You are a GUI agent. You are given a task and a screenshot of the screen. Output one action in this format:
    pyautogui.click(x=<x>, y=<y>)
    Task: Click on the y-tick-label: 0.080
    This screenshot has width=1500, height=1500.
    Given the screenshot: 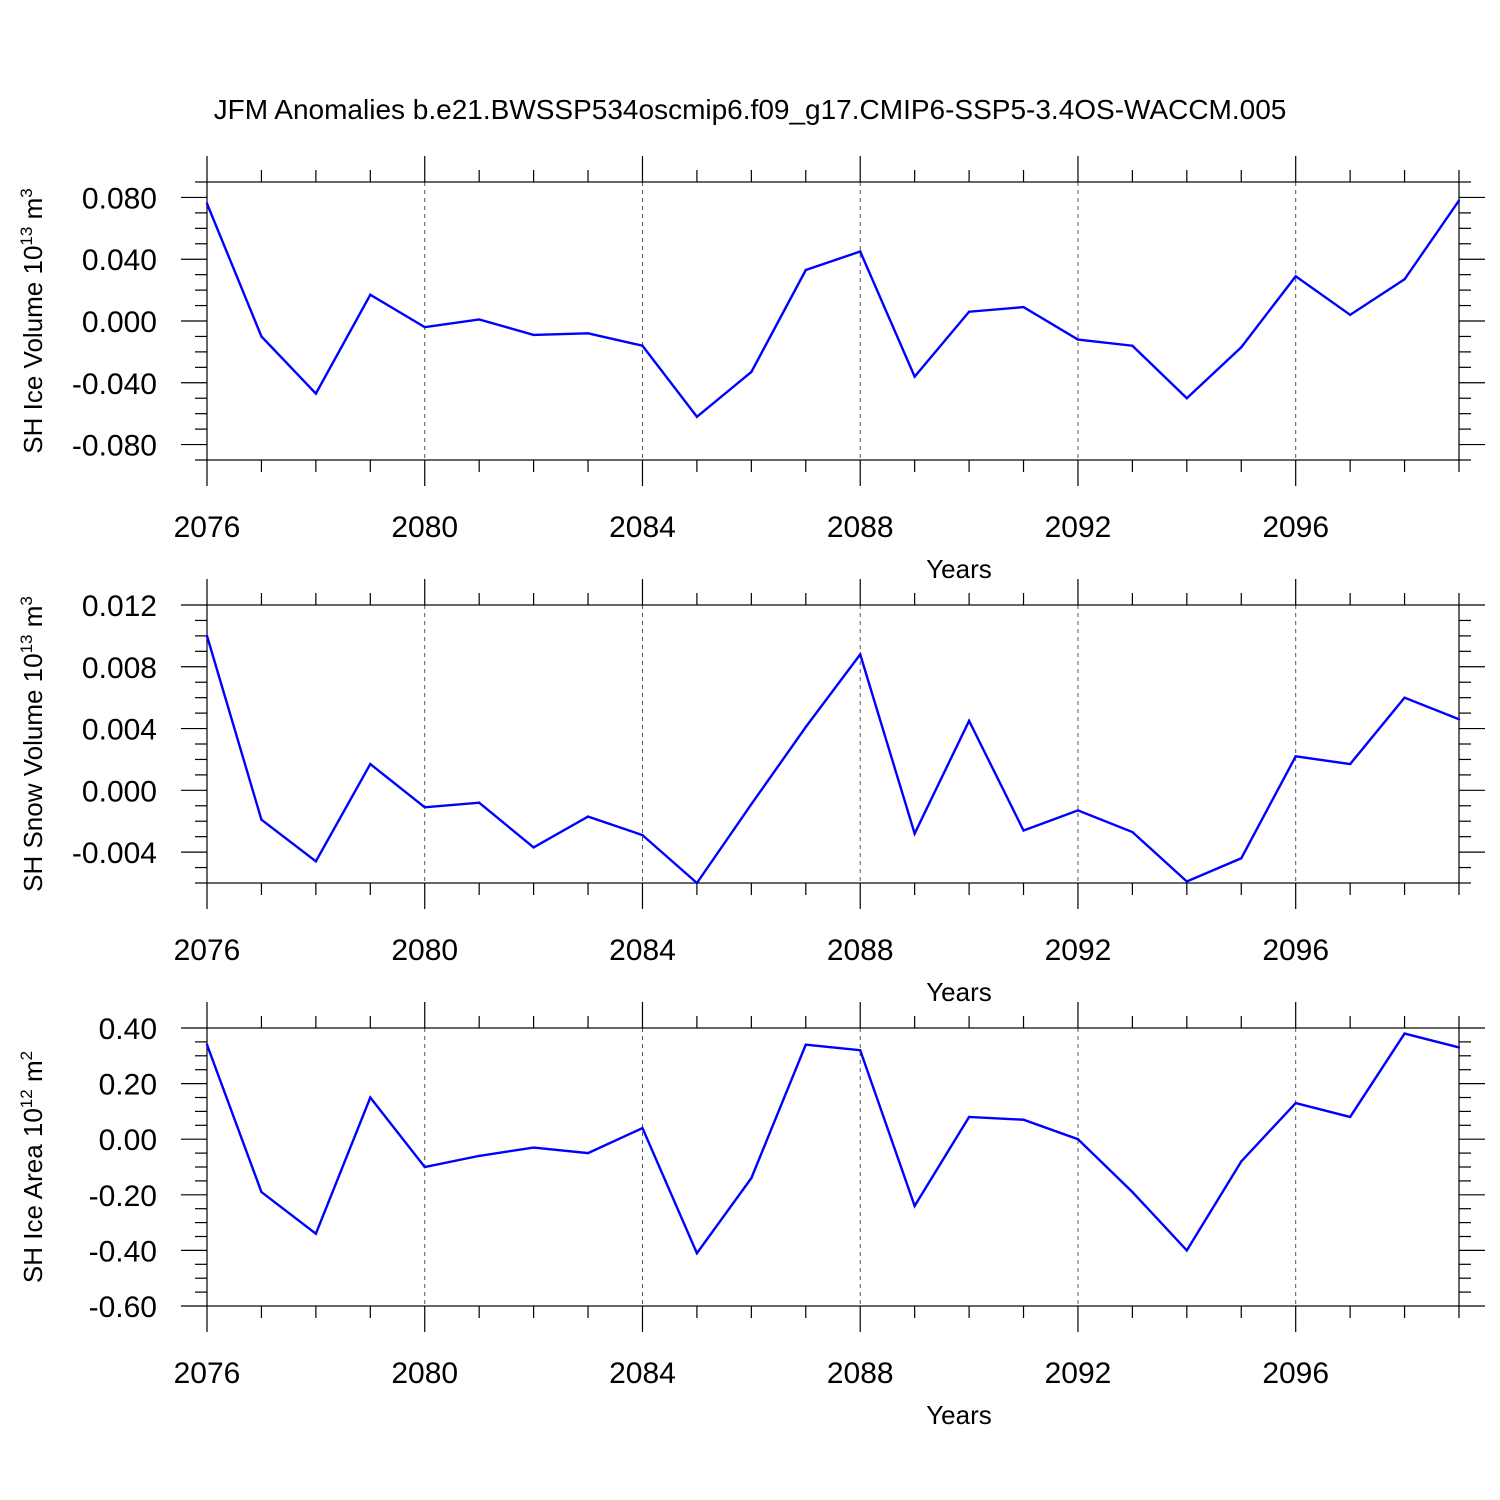 What is the action you would take?
    pyautogui.click(x=119, y=198)
    